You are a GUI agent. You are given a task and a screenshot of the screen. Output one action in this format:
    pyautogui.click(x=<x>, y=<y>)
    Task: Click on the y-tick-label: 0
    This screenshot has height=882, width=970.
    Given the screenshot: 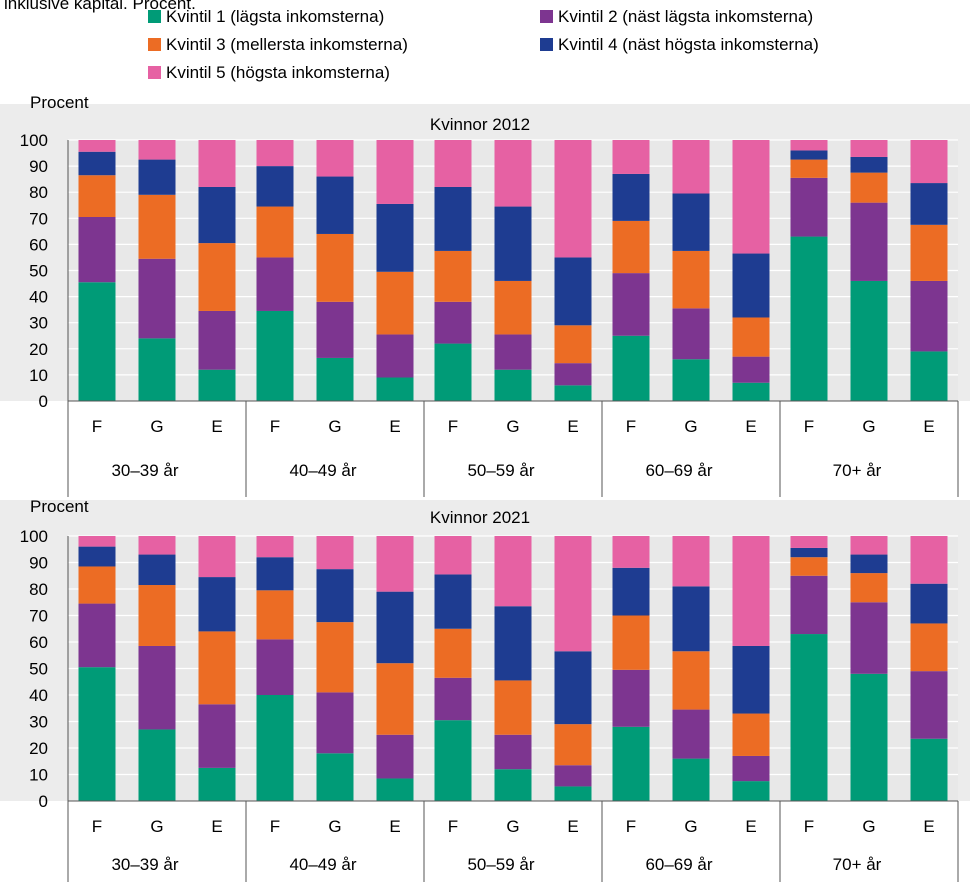 What is the action you would take?
    pyautogui.click(x=43, y=401)
    